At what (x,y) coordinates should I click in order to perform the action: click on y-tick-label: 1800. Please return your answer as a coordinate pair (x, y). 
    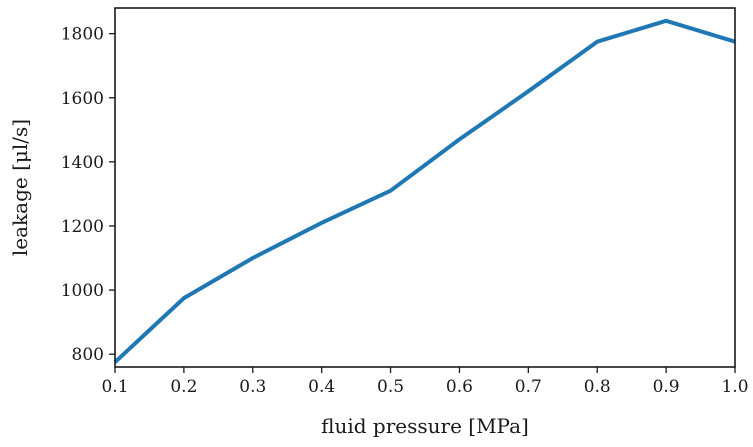
    Looking at the image, I should click on (82, 35).